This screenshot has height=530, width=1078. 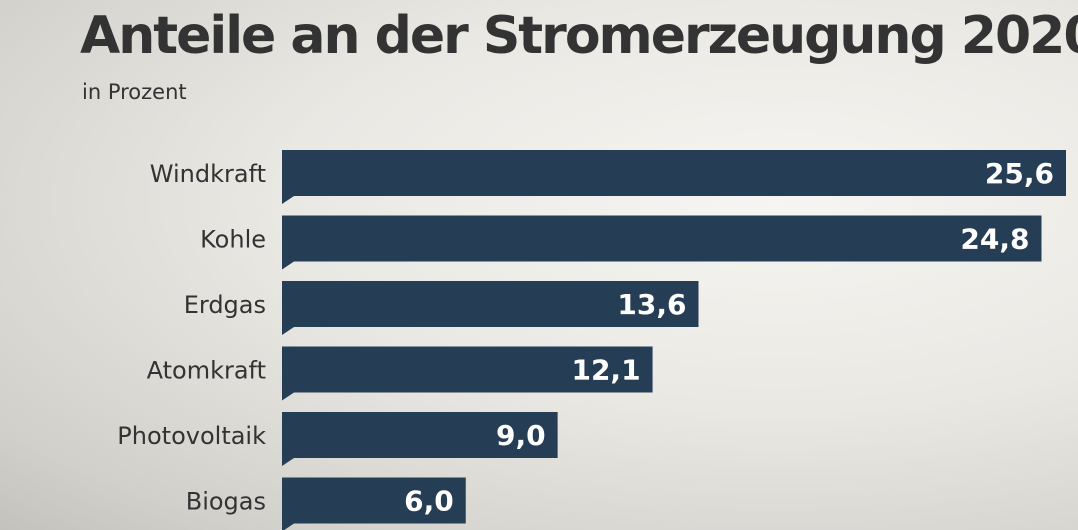 I want to click on chart-subtitle: in Prozent, so click(x=134, y=92).